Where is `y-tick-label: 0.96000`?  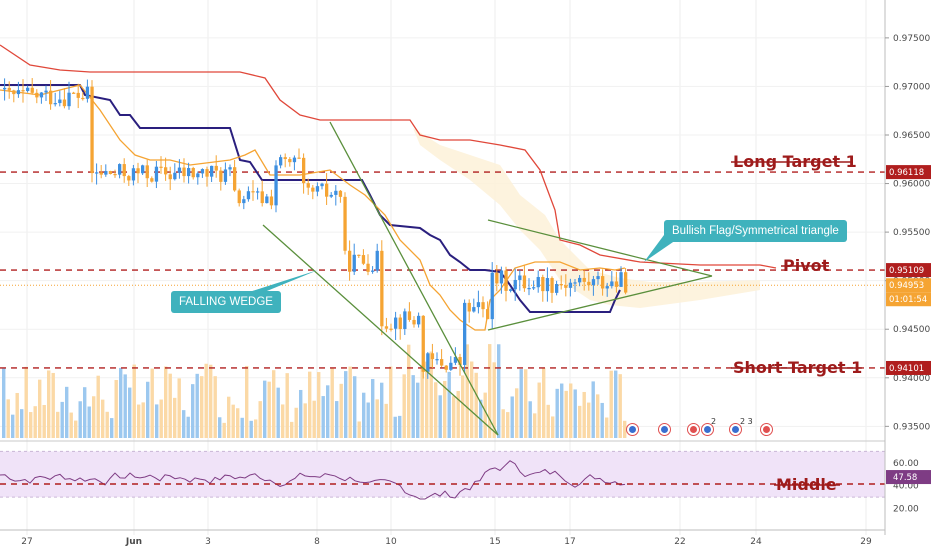
y-tick-label: 0.96000 is located at coordinates (911, 185).